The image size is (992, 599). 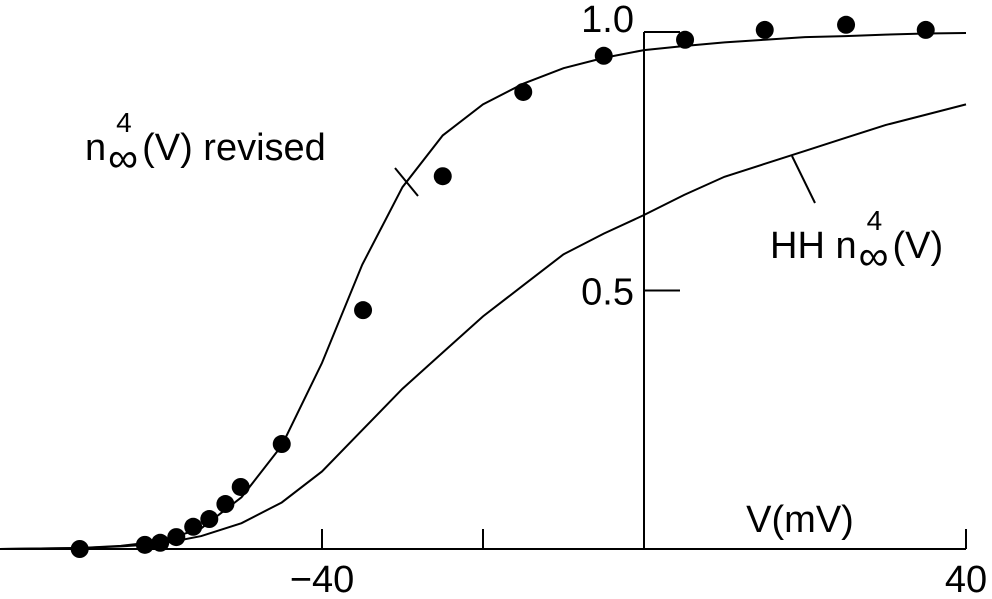 What do you see at coordinates (322, 579) in the screenshot?
I see `x-tick-label: −40` at bounding box center [322, 579].